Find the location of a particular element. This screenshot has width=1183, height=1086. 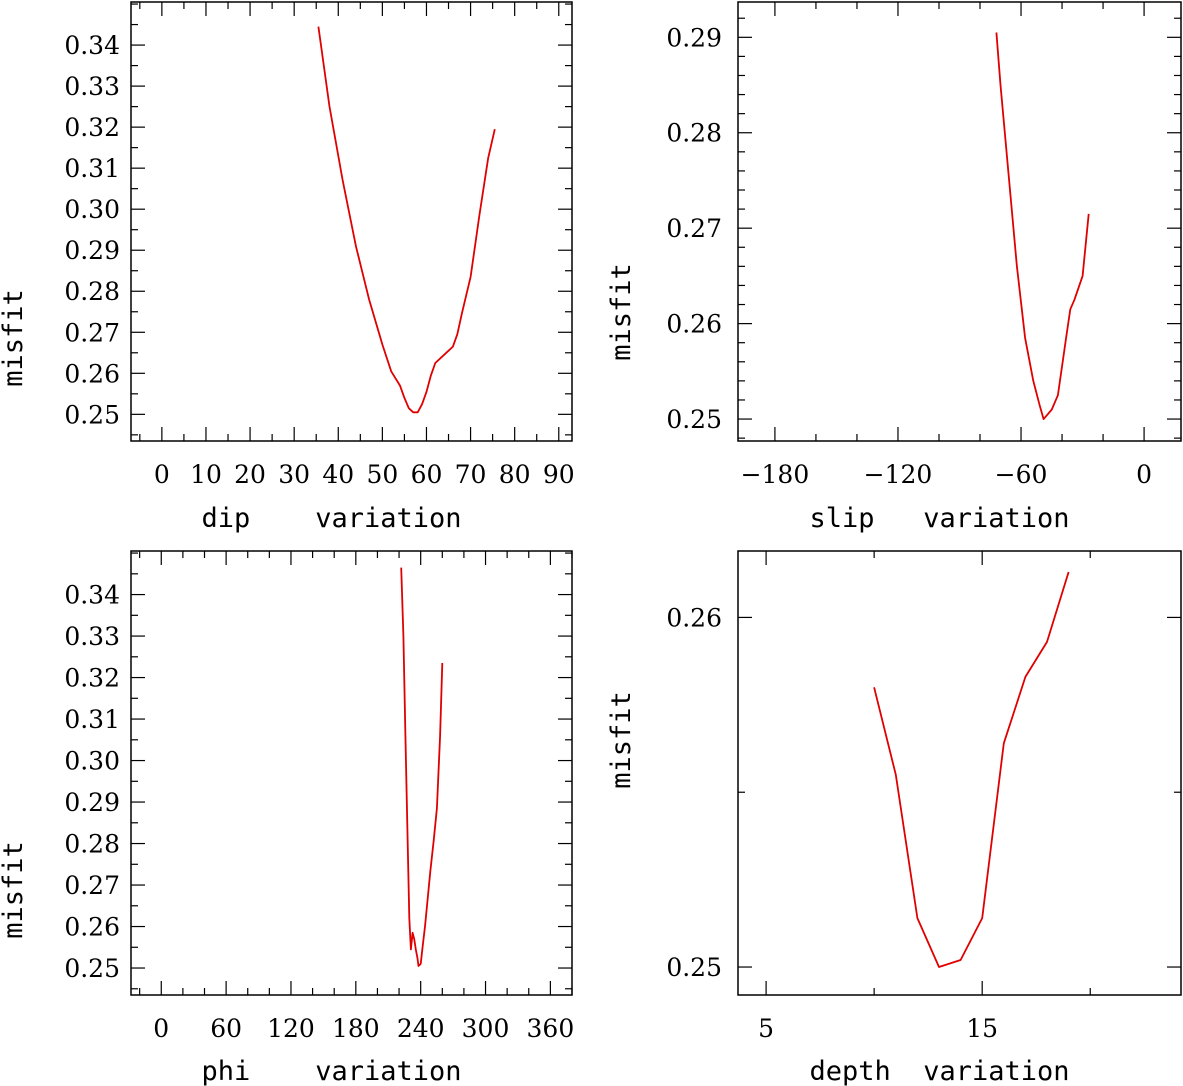

x-axis-title: dip variation is located at coordinates (331, 518).